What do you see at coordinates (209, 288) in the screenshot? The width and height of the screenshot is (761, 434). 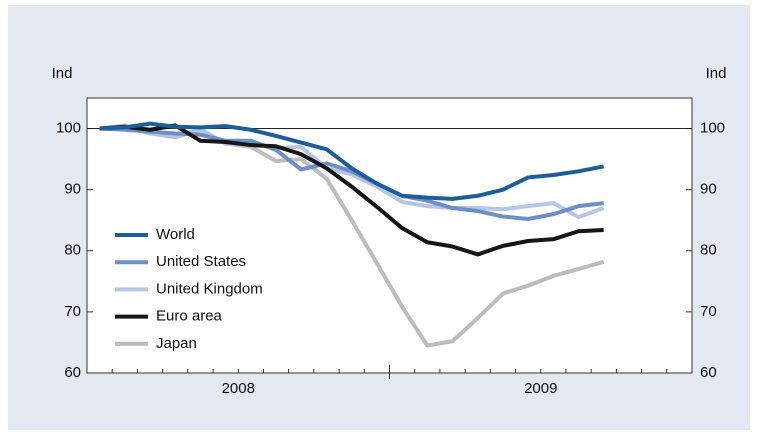 I see `legend-label: United Kingdom` at bounding box center [209, 288].